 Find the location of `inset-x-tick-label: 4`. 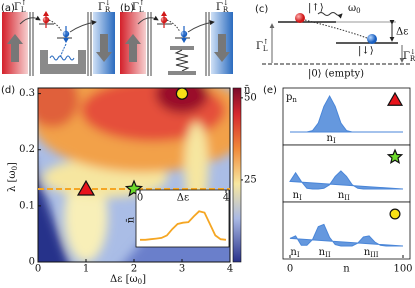

inset-x-tick-label: 4 is located at coordinates (226, 198).